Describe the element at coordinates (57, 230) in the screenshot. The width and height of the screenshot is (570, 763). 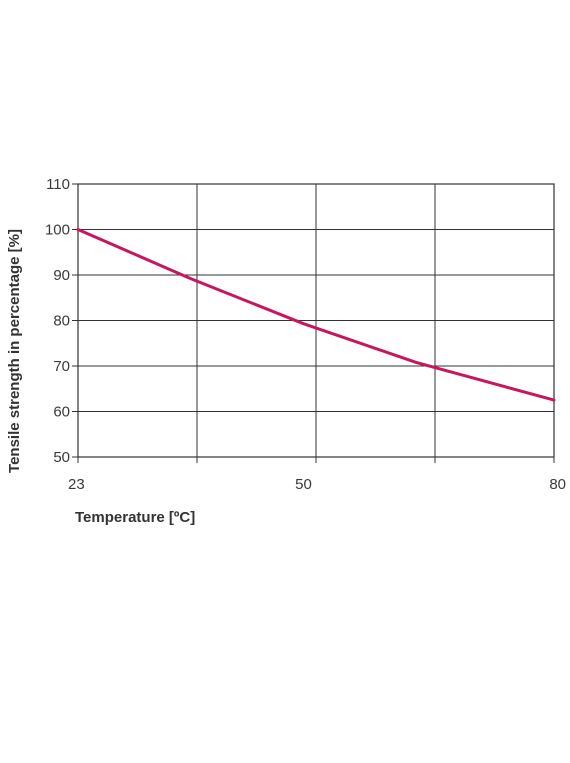
I see `y-tick-label: 100` at that location.